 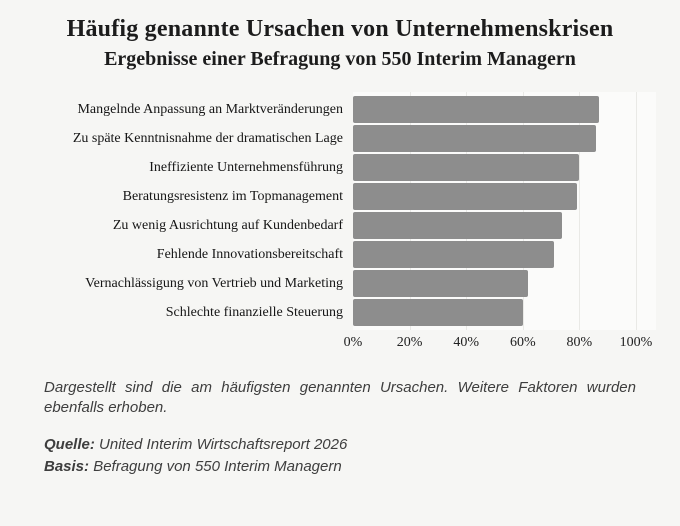 What do you see at coordinates (223, 444) in the screenshot?
I see `source-text: United Interim Wirtschaftsreport 2026` at bounding box center [223, 444].